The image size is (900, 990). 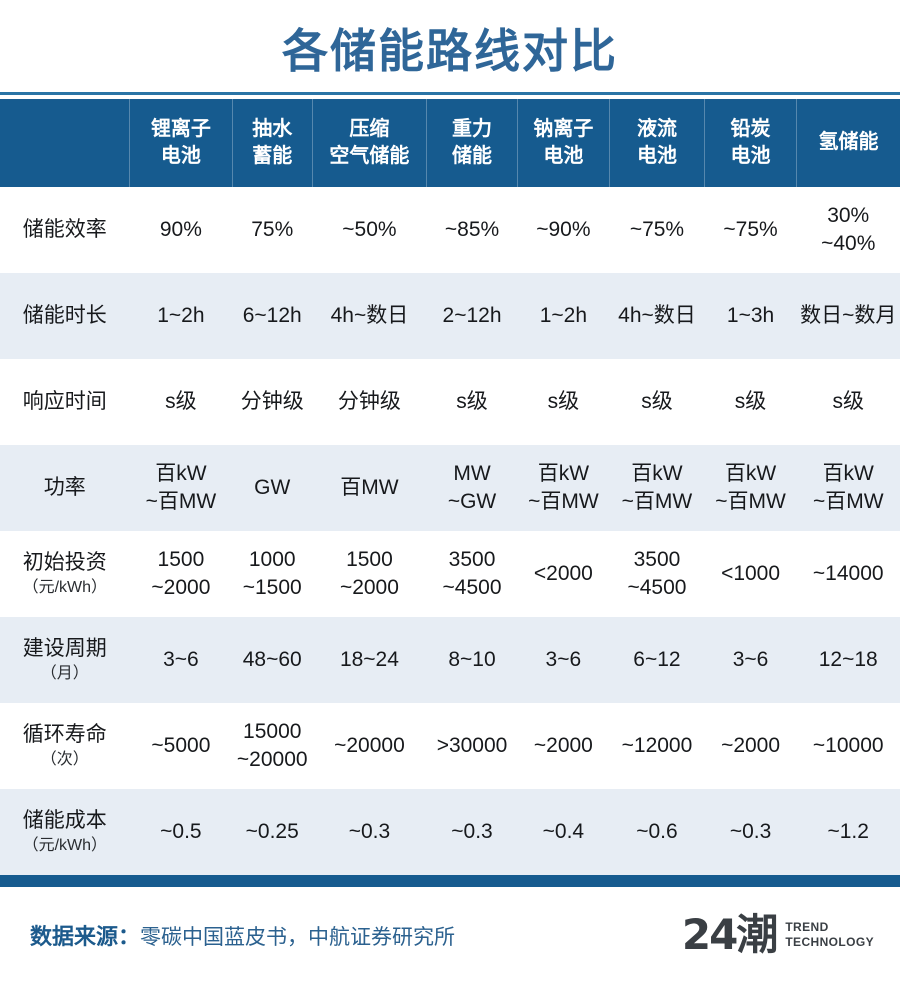 I want to click on table-cell: ~20000, so click(x=369, y=745).